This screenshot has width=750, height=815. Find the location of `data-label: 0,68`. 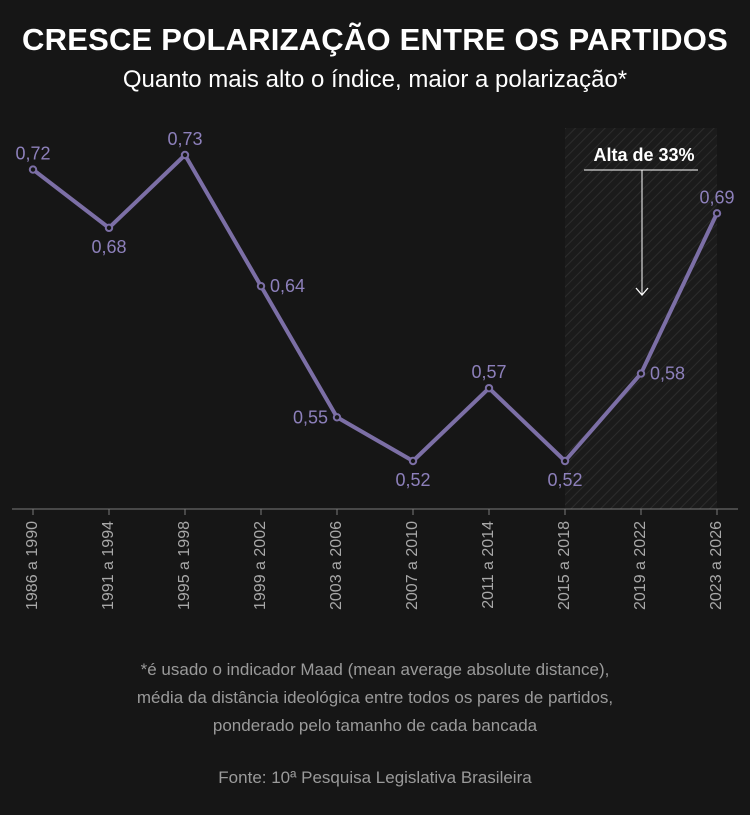

data-label: 0,68 is located at coordinates (108, 247).